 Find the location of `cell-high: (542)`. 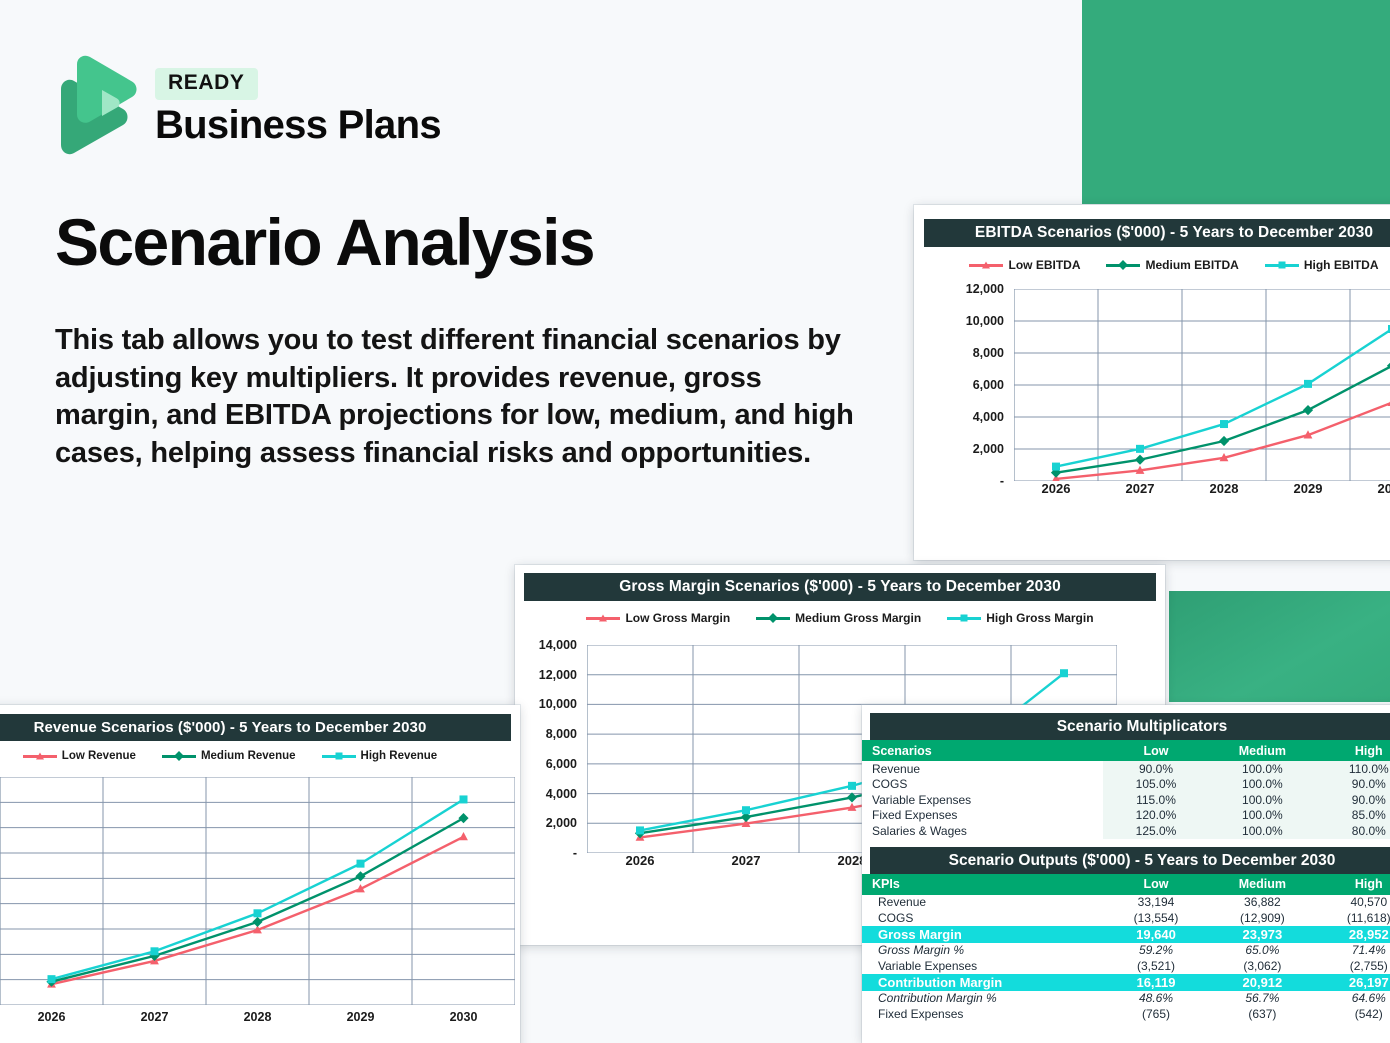

cell-high: (542) is located at coordinates (1368, 1013).